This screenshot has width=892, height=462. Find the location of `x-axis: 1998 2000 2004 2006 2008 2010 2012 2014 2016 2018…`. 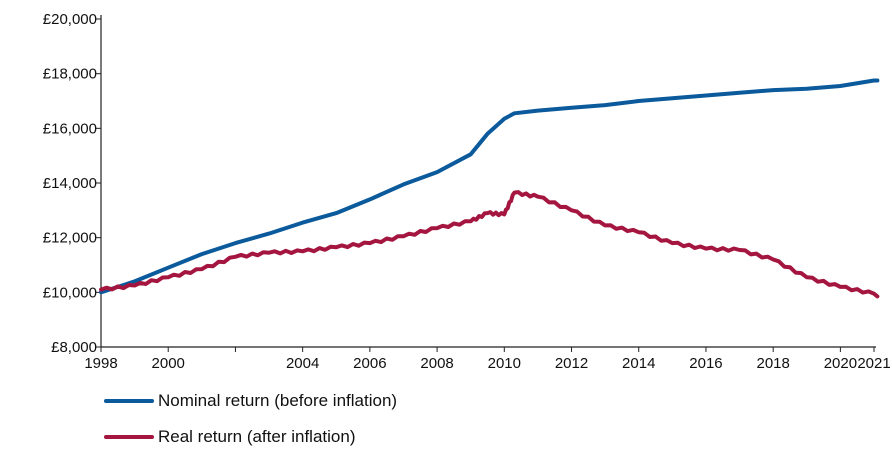

x-axis: 1998 2000 2004 2006 2008 2010 2012 2014 2016 2018… is located at coordinates (487, 359).